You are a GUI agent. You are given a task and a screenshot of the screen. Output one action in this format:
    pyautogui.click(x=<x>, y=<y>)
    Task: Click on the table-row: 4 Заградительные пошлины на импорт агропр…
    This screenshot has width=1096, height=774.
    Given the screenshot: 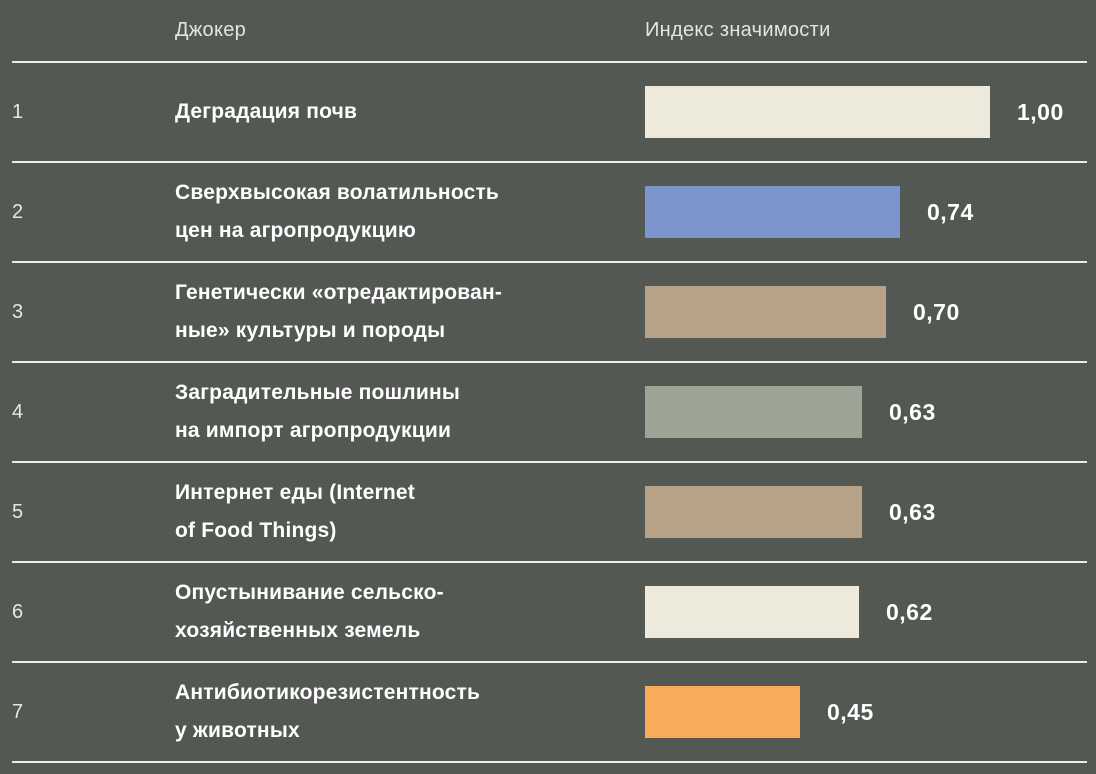 What is the action you would take?
    pyautogui.click(x=549, y=413)
    